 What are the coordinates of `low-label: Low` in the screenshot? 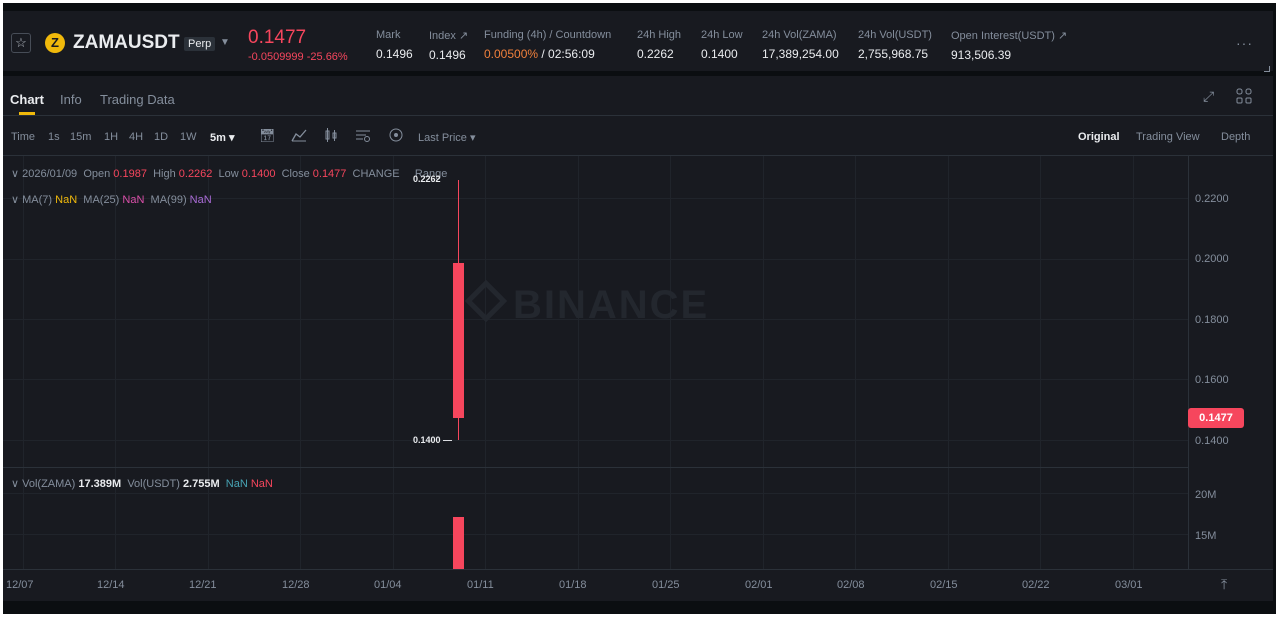 It's located at (228, 174).